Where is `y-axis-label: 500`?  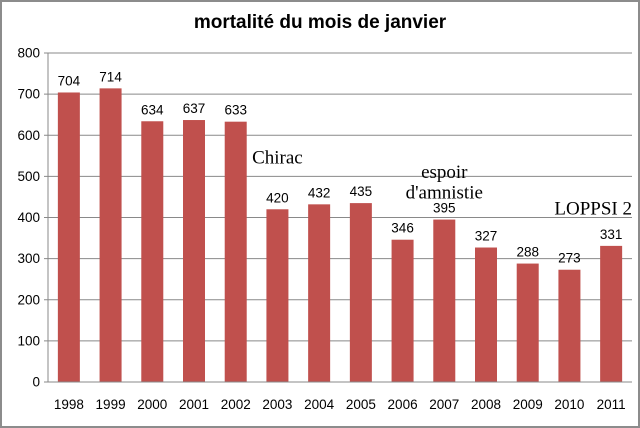
y-axis-label: 500 is located at coordinates (28, 176).